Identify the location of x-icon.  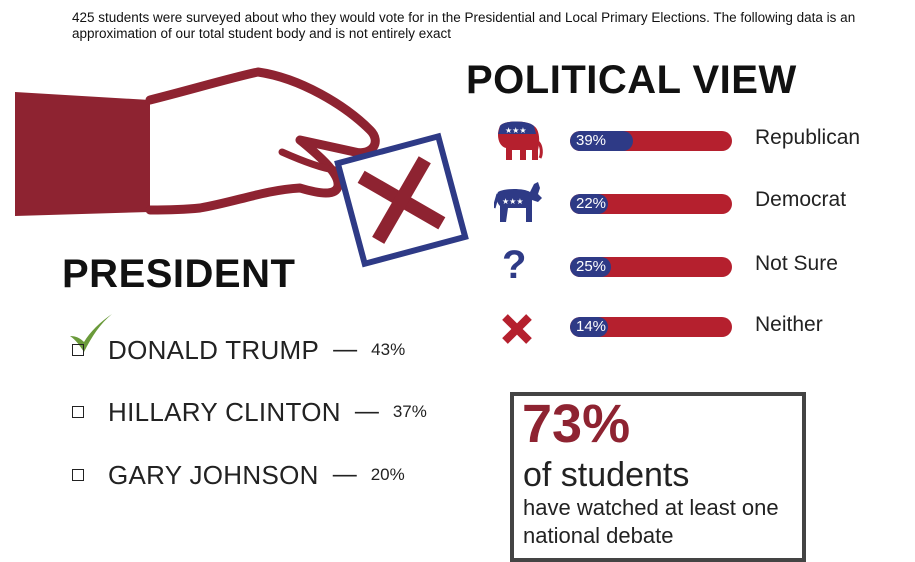
(517, 329).